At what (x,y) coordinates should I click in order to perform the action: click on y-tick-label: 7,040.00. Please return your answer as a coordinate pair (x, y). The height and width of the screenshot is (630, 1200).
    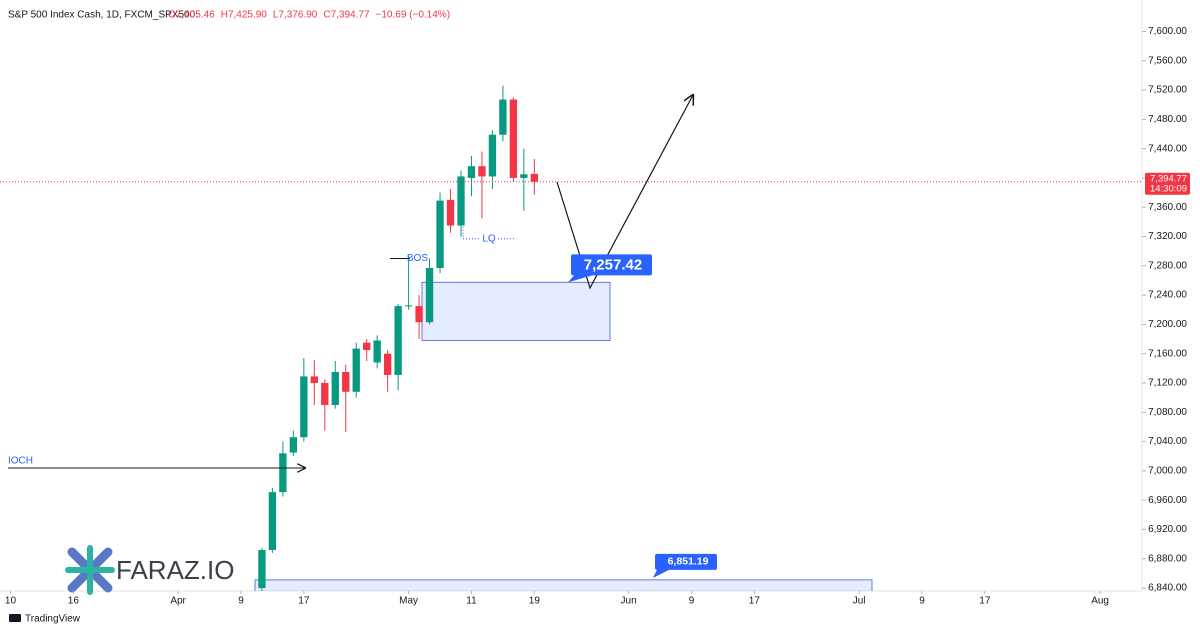
    Looking at the image, I should click on (1167, 441).